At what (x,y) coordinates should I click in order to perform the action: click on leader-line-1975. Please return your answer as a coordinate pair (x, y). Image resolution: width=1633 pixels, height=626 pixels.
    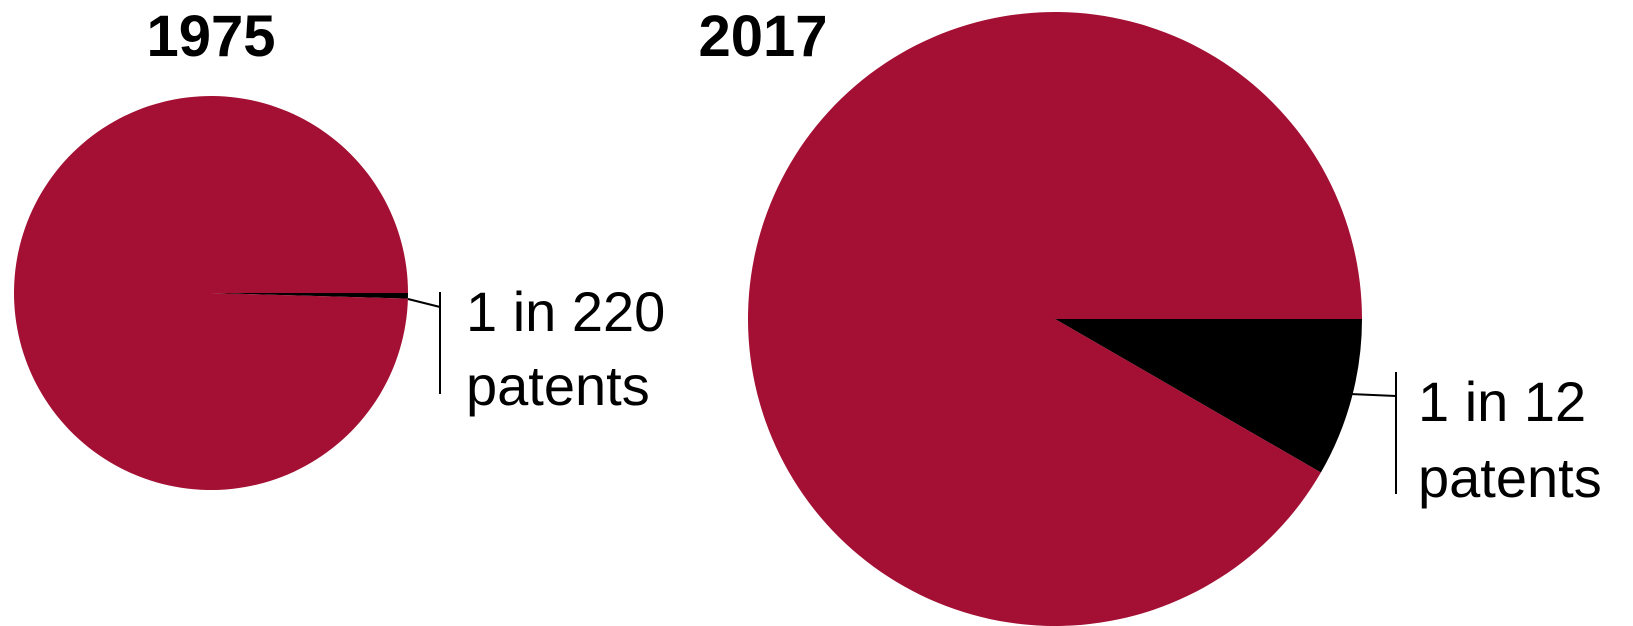
    Looking at the image, I should click on (424, 303).